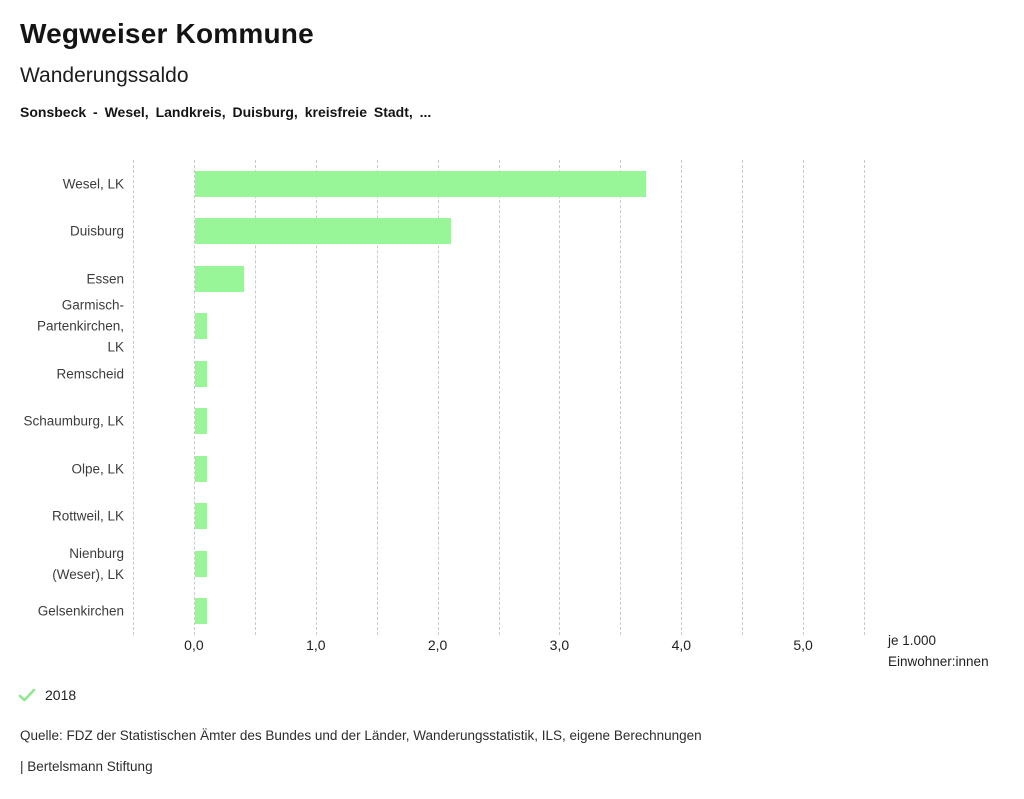 The image size is (1024, 799). I want to click on axis-unit-label: je 1.000 Einwohner:innen, so click(938, 651).